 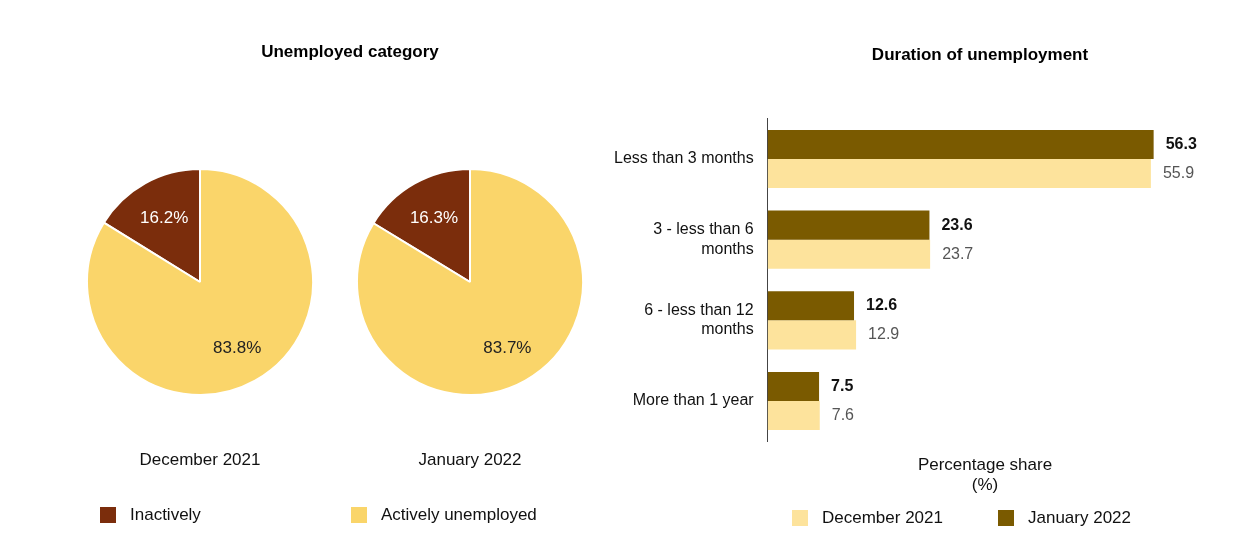 What do you see at coordinates (843, 414) in the screenshot?
I see `data-label: 7.6` at bounding box center [843, 414].